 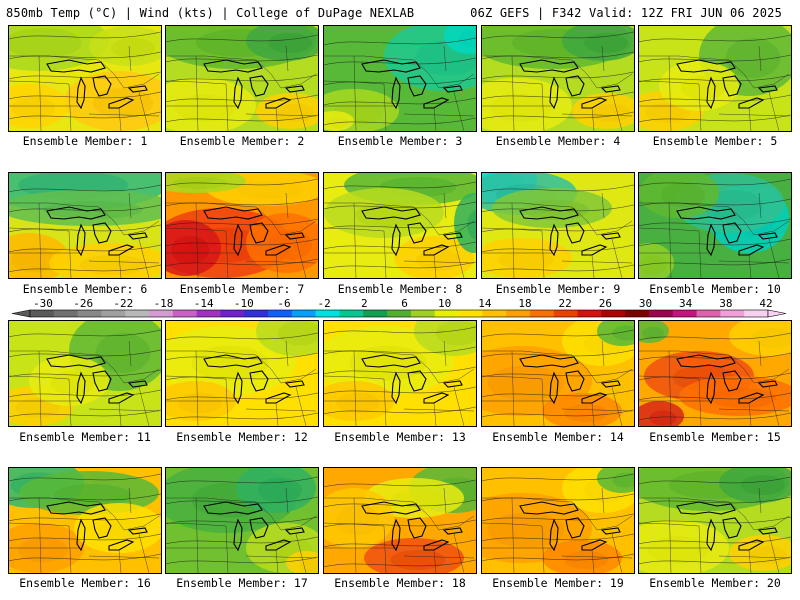 What do you see at coordinates (123, 304) in the screenshot?
I see `colorbar-tick-label: -22` at bounding box center [123, 304].